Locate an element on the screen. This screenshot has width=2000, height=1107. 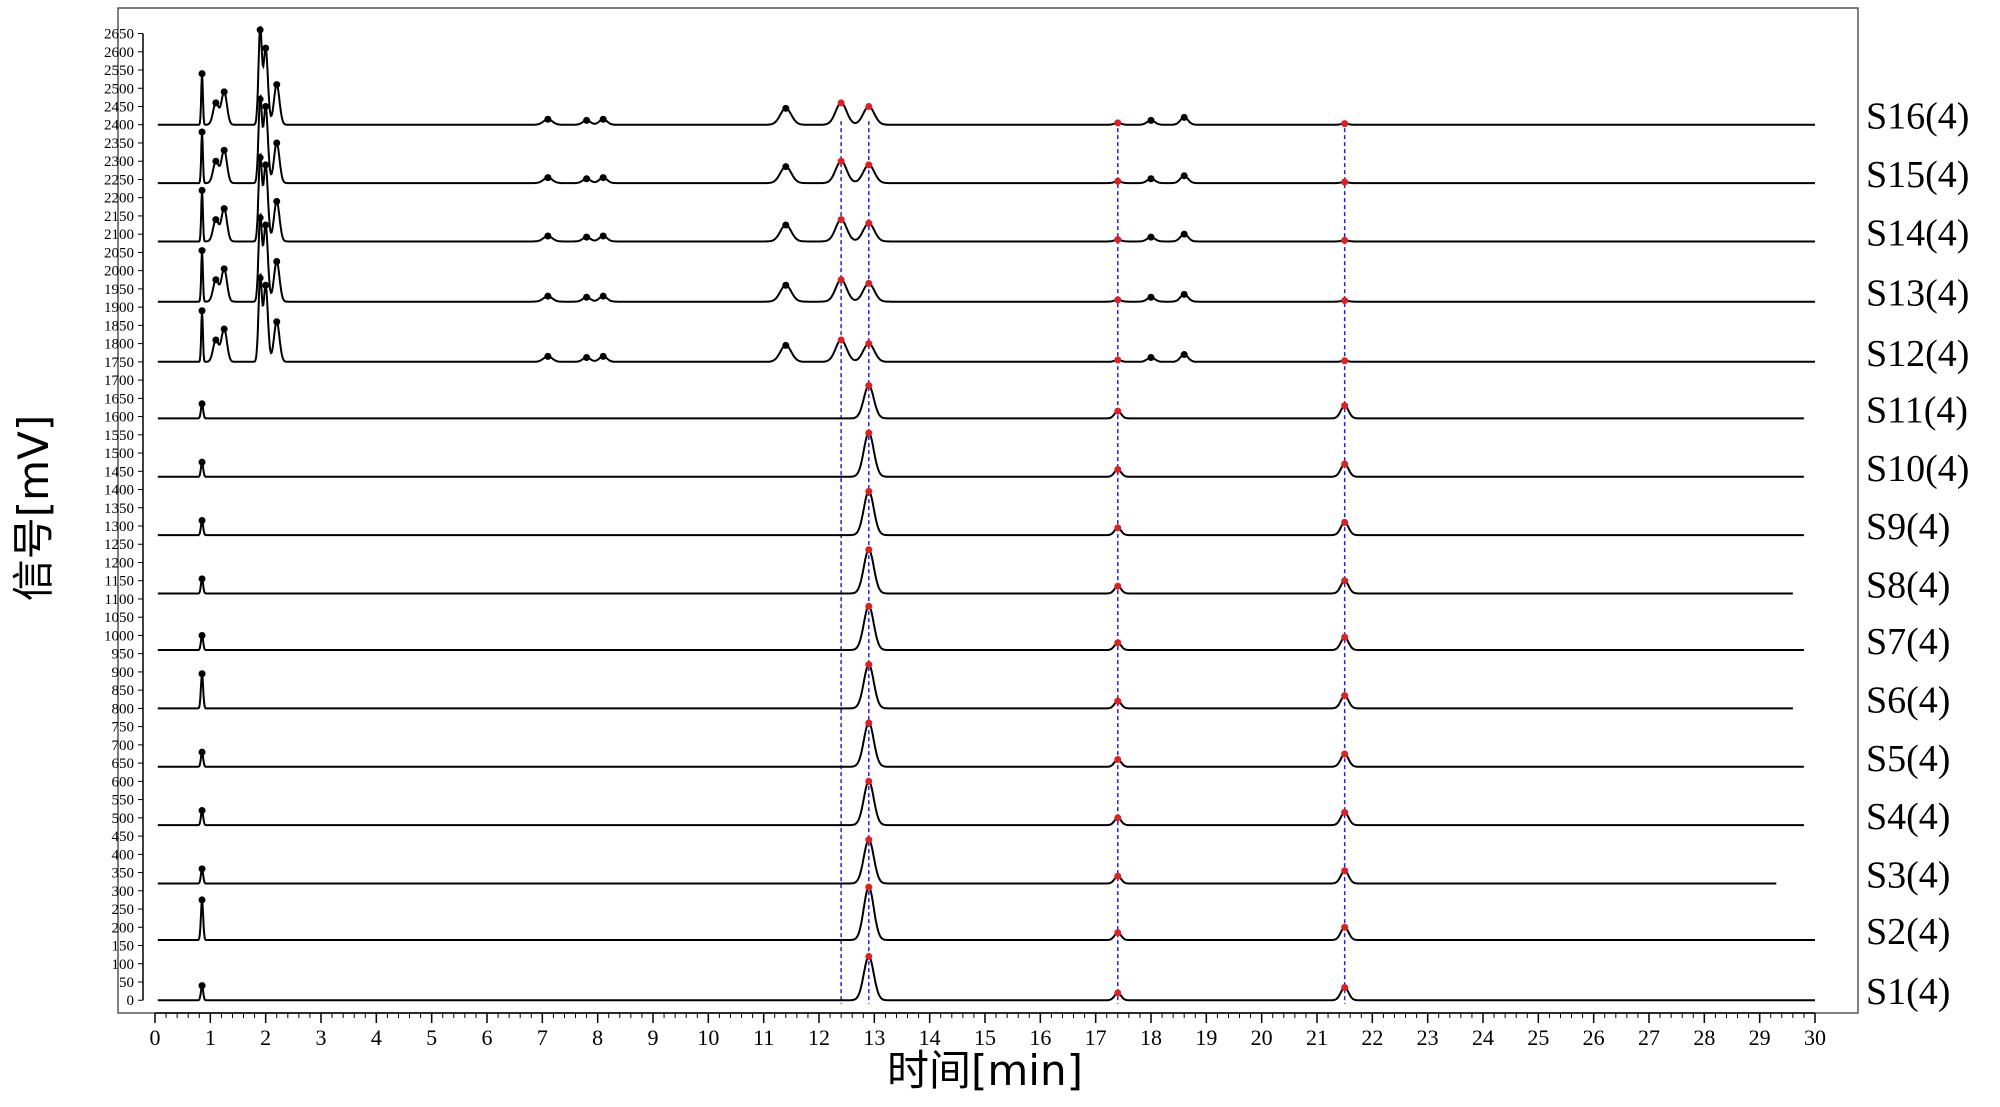
y-tick-label: 850 is located at coordinates (123, 691).